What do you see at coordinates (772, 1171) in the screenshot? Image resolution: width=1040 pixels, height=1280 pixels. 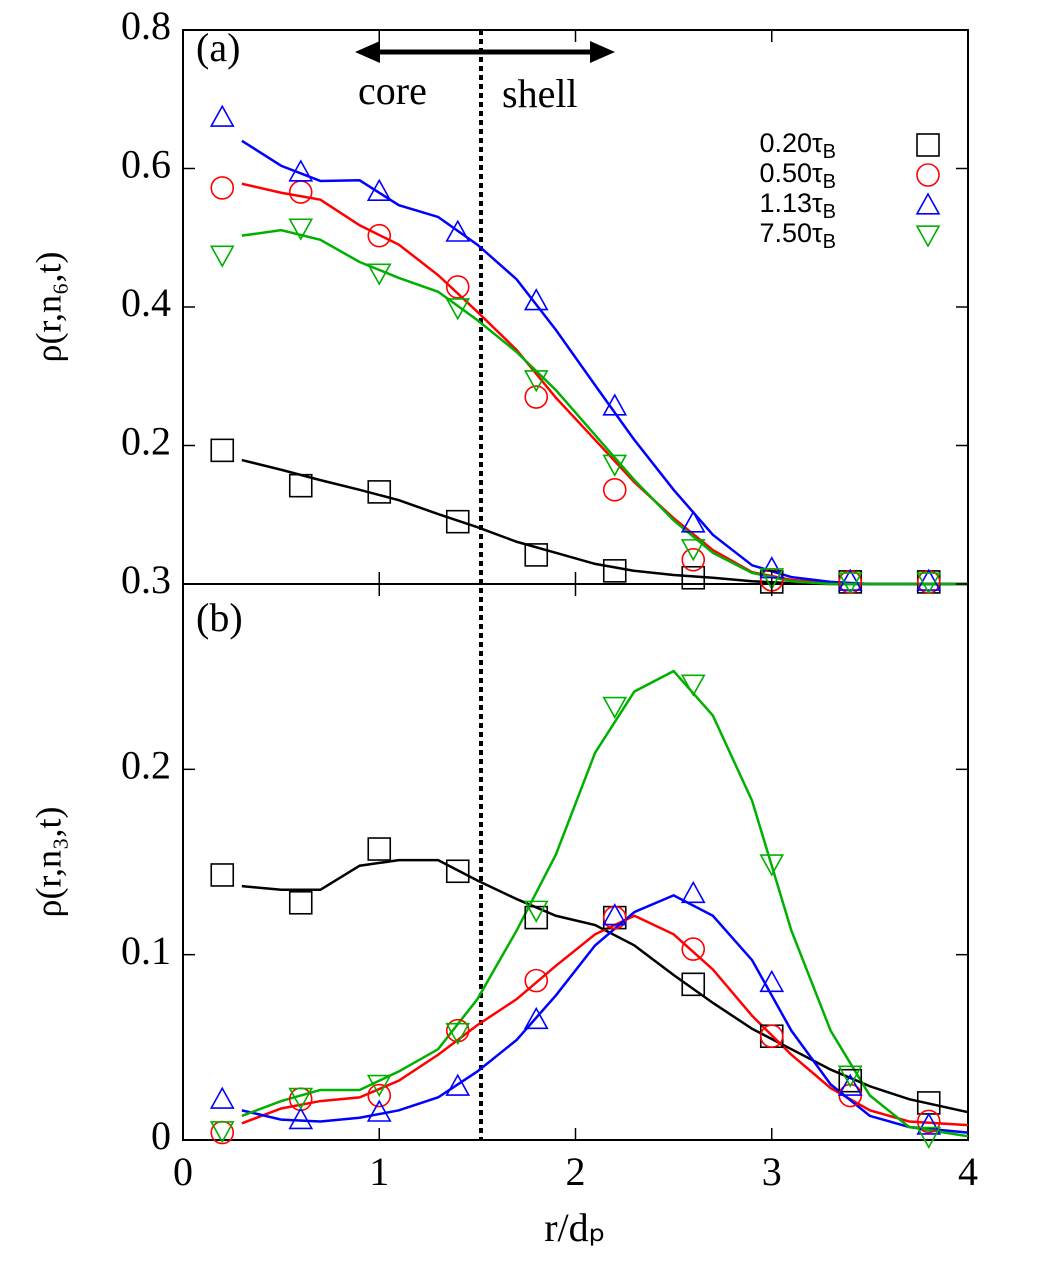 I see `x-tick-label: 3` at bounding box center [772, 1171].